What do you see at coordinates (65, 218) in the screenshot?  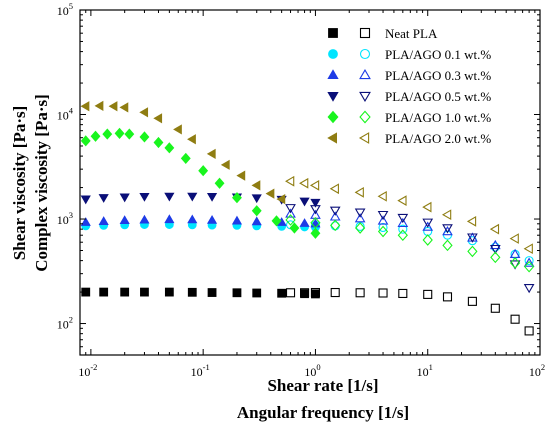 I see `y-tick-label: 10³` at bounding box center [65, 218].